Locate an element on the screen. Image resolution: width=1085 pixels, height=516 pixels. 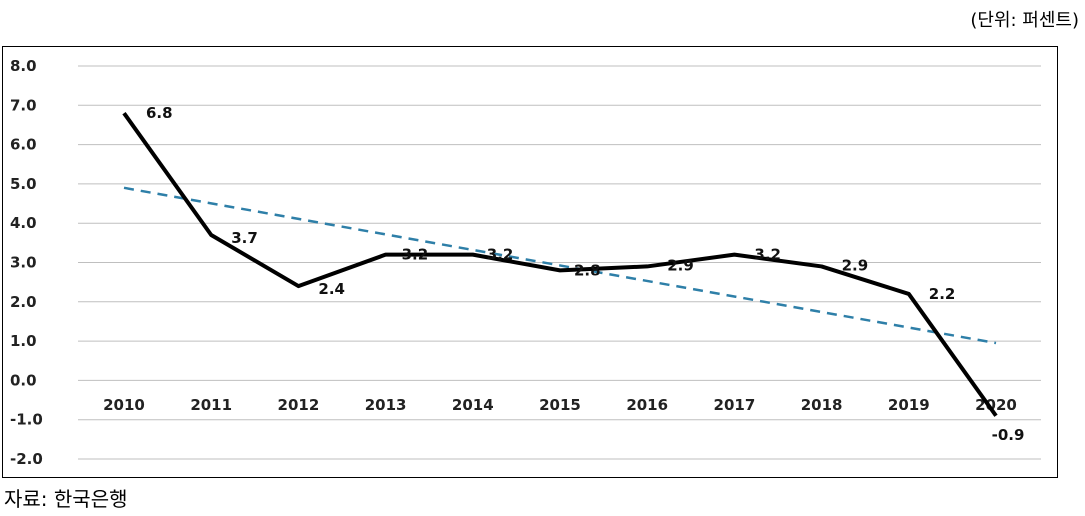
y-tick-label: -2.0 is located at coordinates (26, 459).